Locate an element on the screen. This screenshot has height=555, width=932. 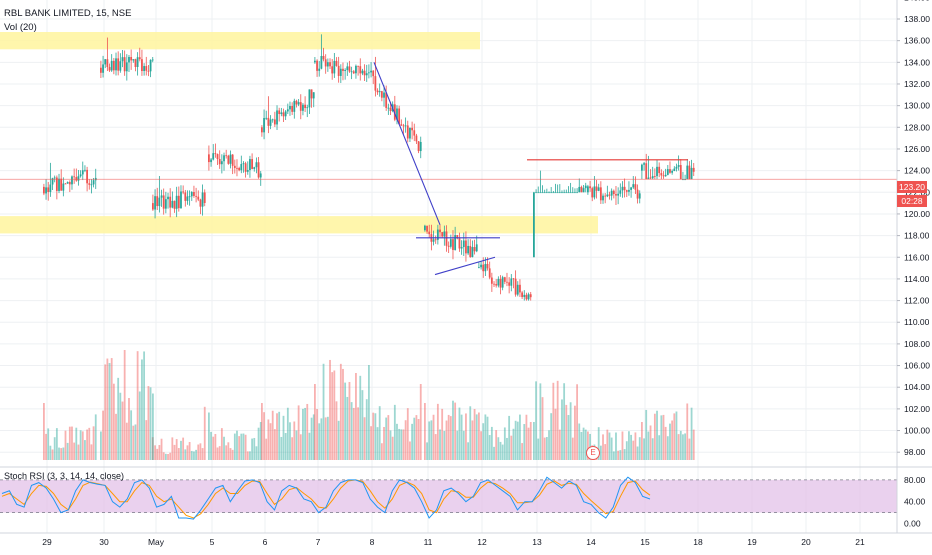
y-tick-label: 136.00 is located at coordinates (917, 41).